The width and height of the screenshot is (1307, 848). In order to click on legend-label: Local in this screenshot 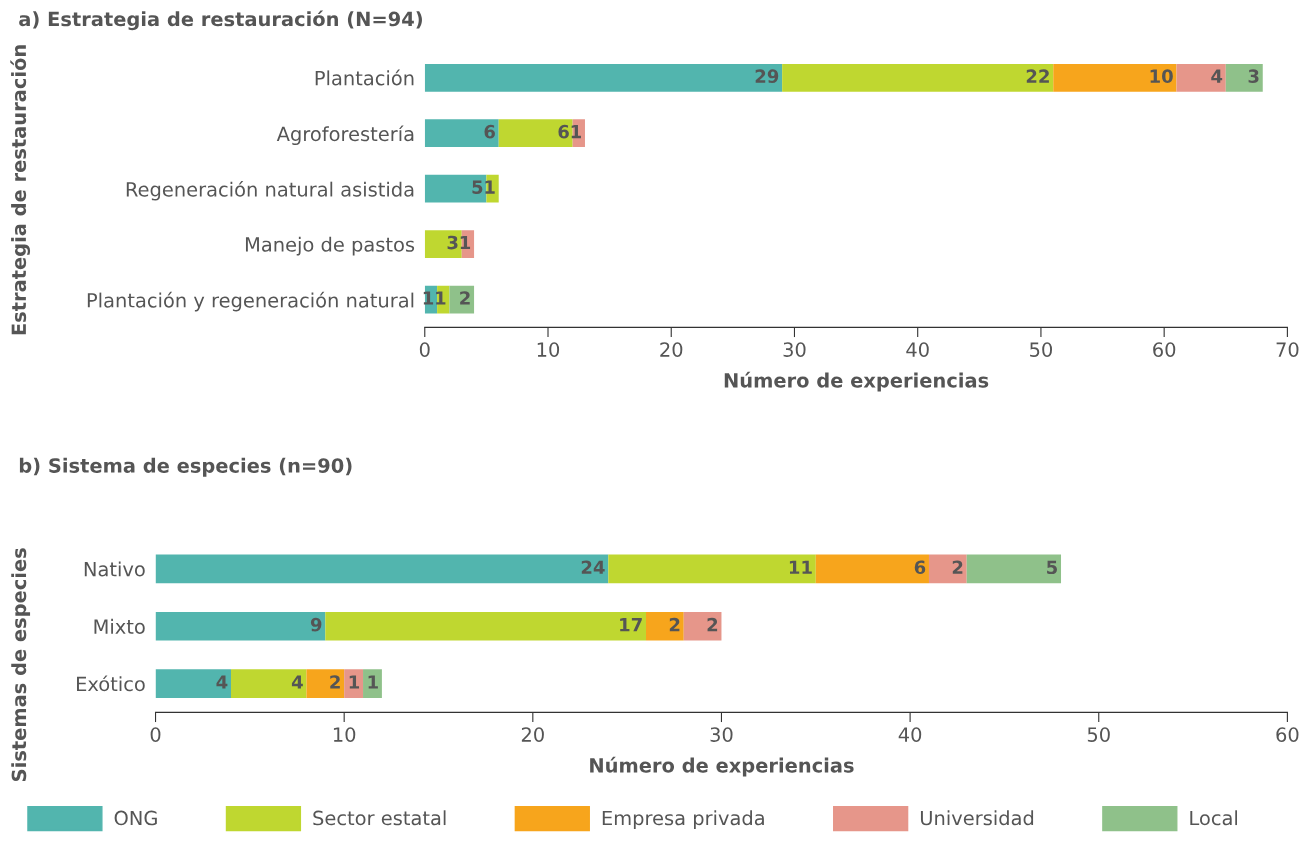, I will do `click(1214, 818)`.